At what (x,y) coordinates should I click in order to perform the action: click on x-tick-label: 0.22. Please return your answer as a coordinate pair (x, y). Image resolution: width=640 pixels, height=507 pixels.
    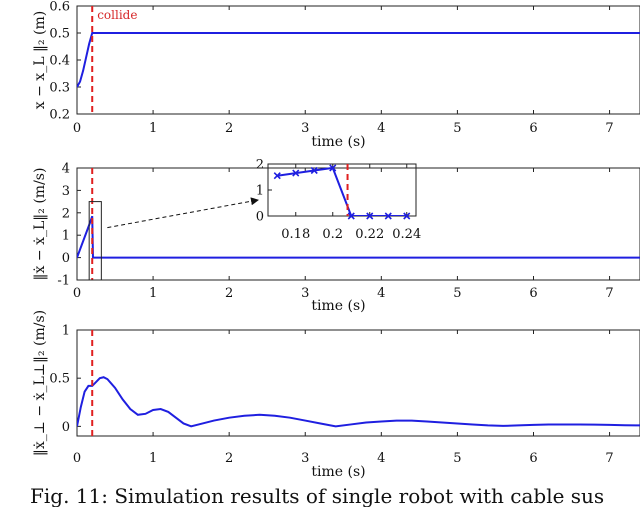
    Looking at the image, I should click on (369, 234).